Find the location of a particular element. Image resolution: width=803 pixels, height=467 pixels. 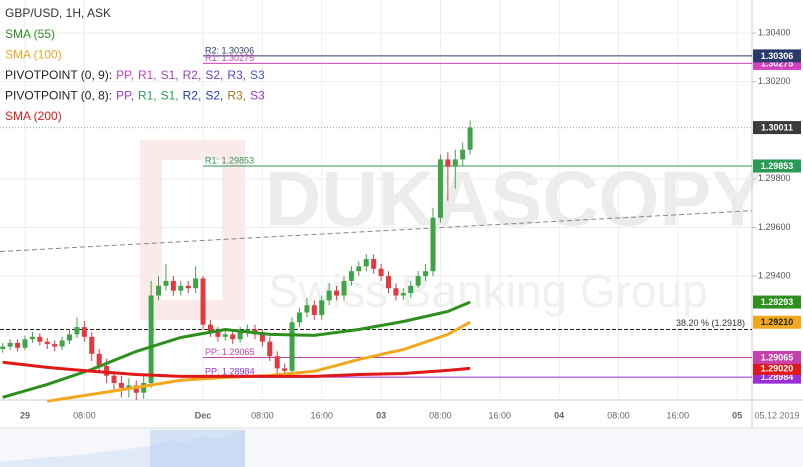

y-tick-label: 1.29800 is located at coordinates (774, 178).